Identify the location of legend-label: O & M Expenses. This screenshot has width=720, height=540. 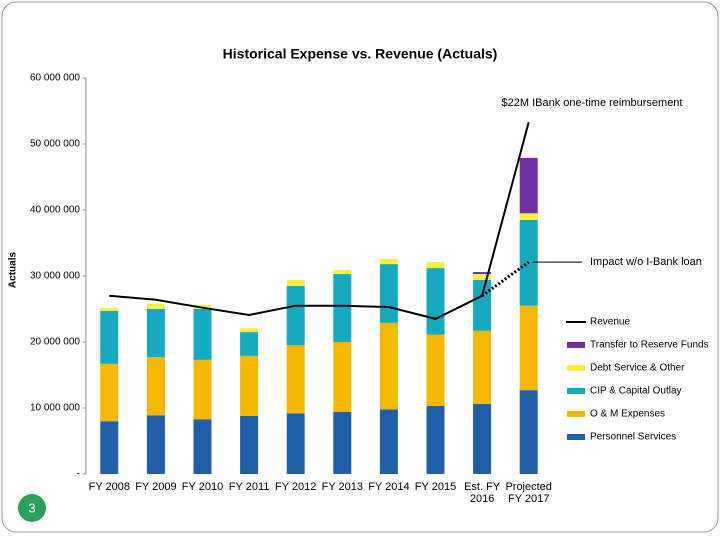
(627, 414).